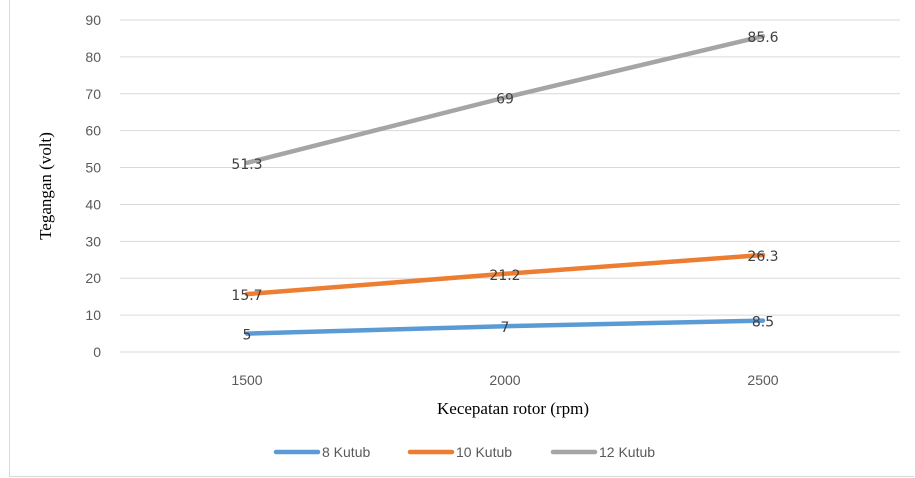 Image resolution: width=915 pixels, height=478 pixels. What do you see at coordinates (513, 408) in the screenshot?
I see `x-axis-title: Kecepatan rotor (rpm)` at bounding box center [513, 408].